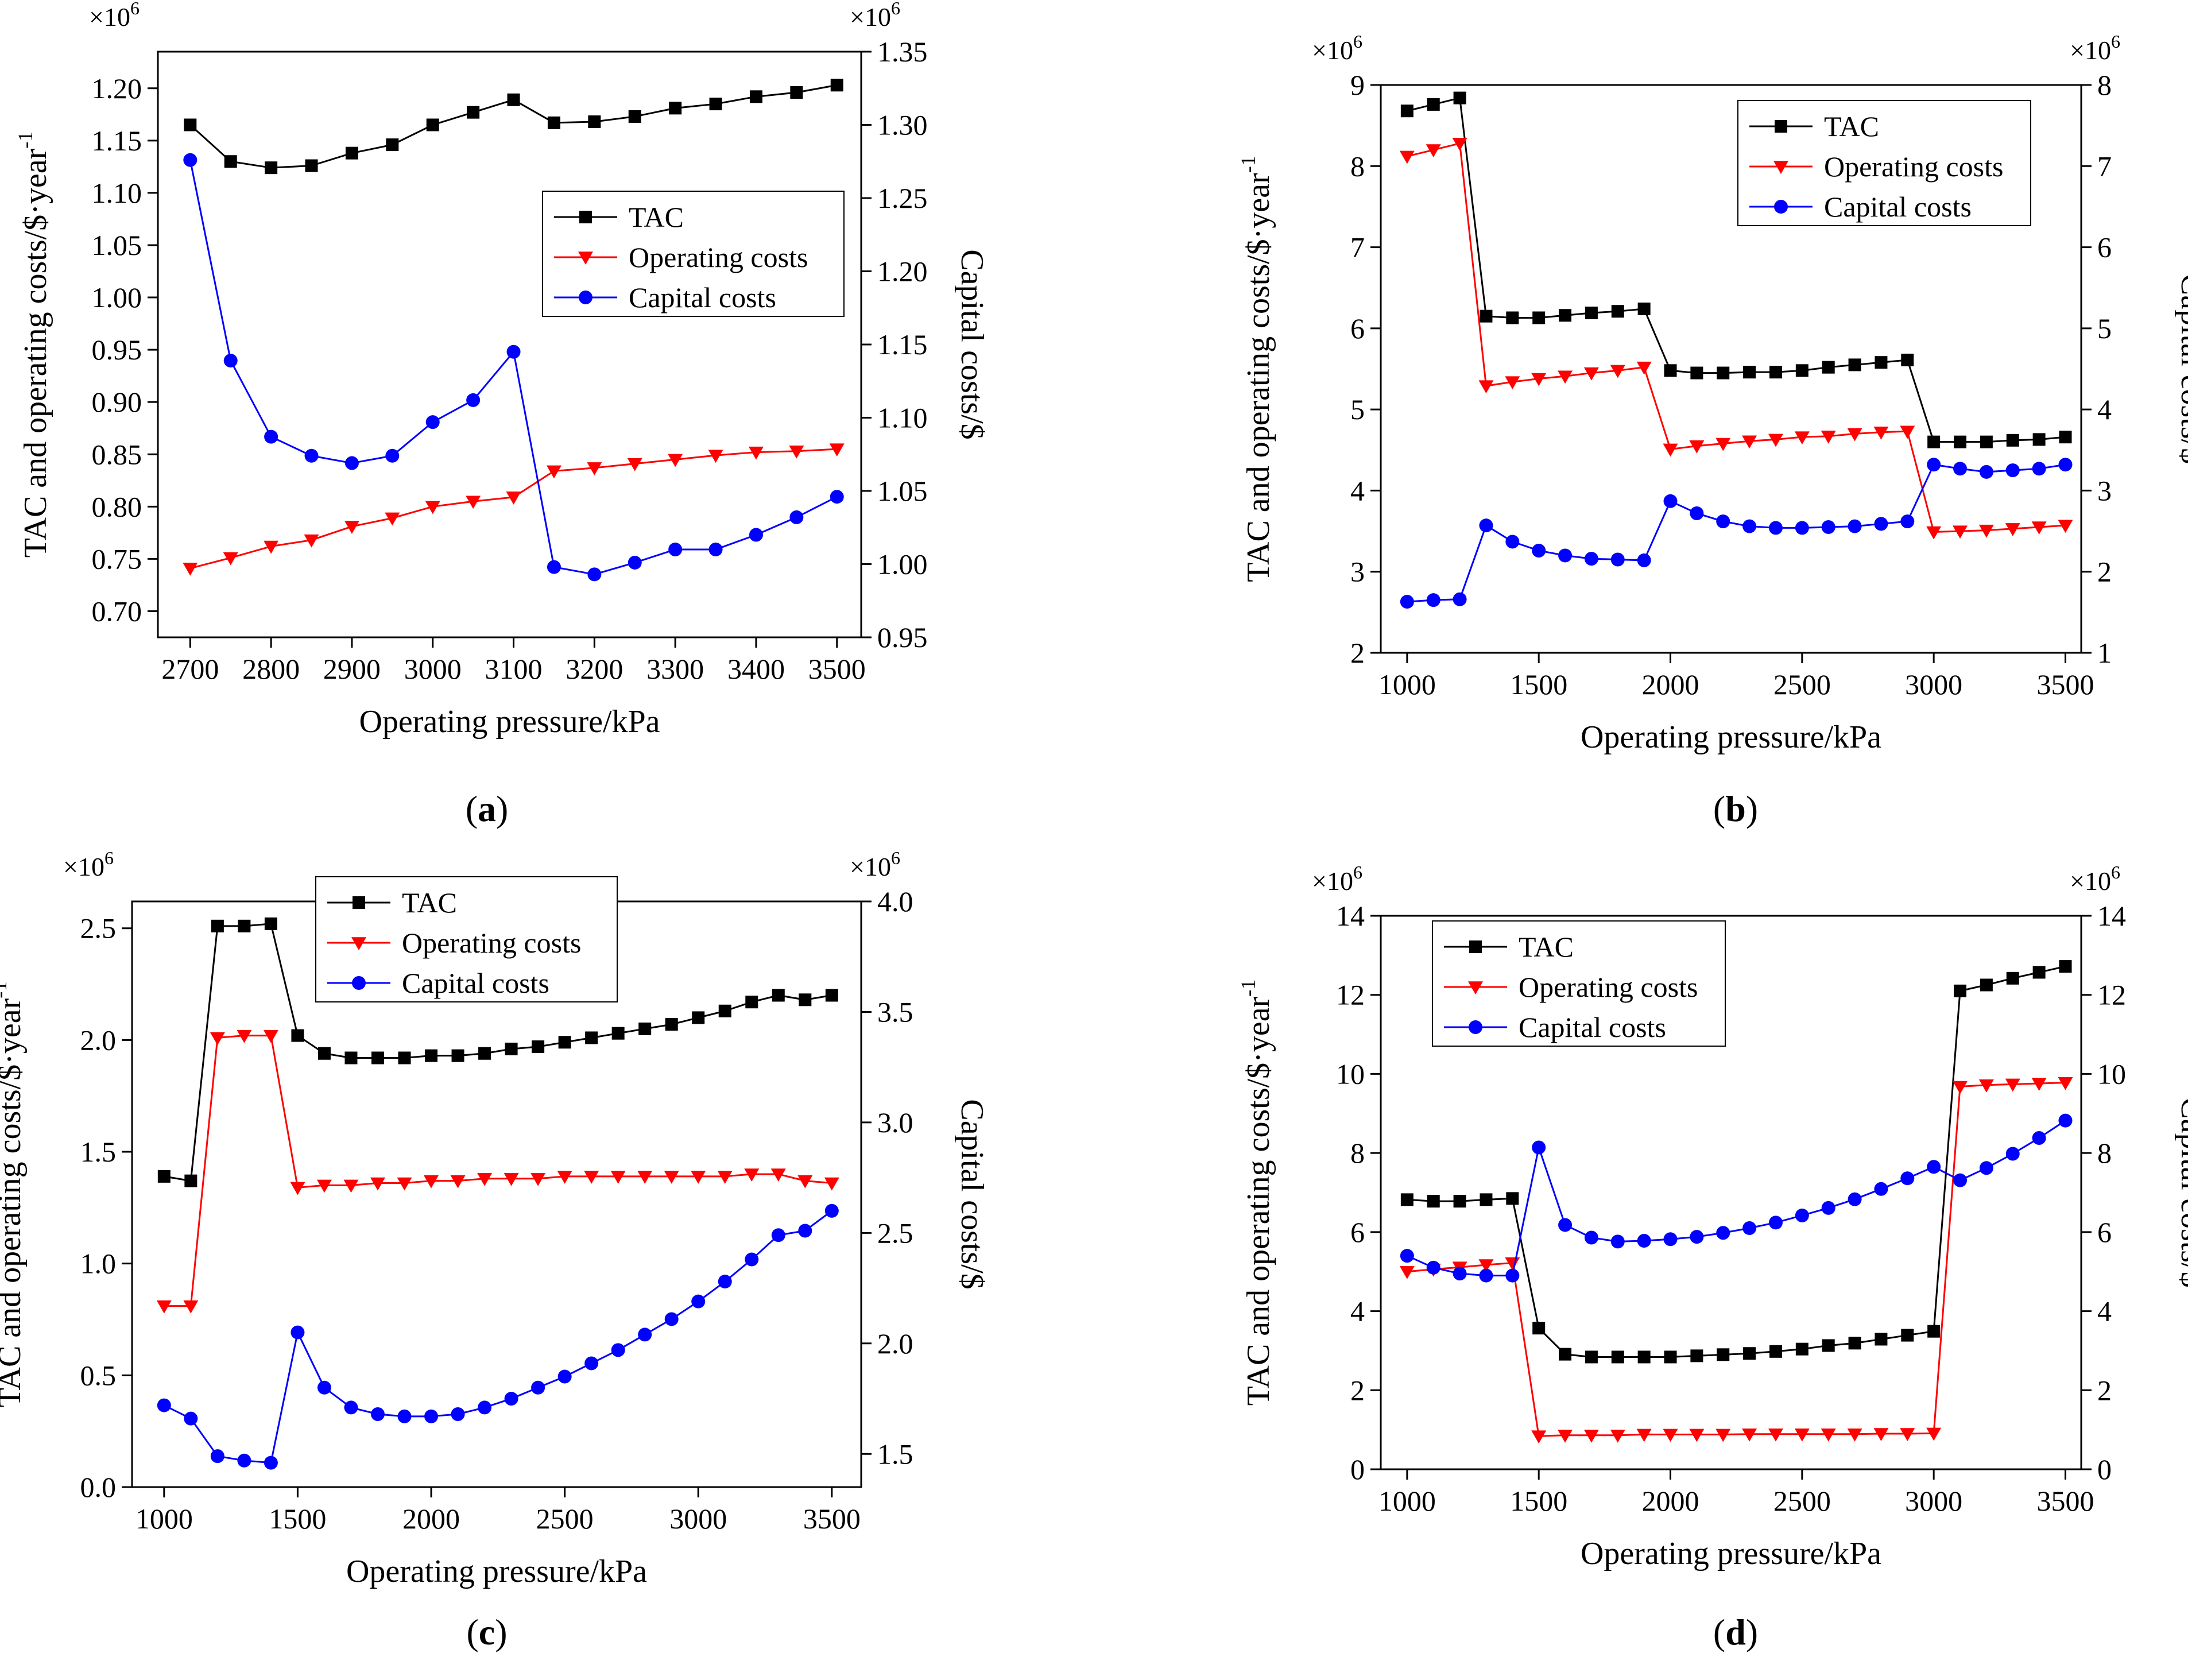  Describe the element at coordinates (2105, 328) in the screenshot. I see `y-right-tick-label: 5` at that location.